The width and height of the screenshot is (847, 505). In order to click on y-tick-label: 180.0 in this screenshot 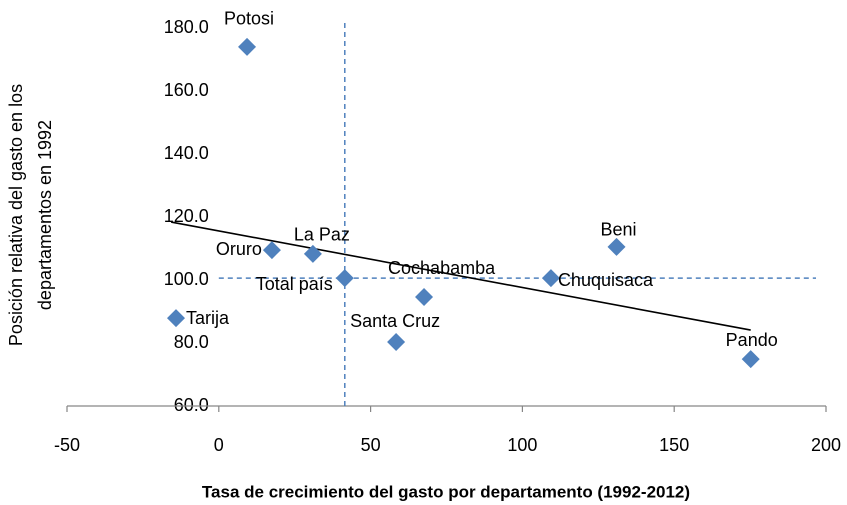, I will do `click(186, 27)`.